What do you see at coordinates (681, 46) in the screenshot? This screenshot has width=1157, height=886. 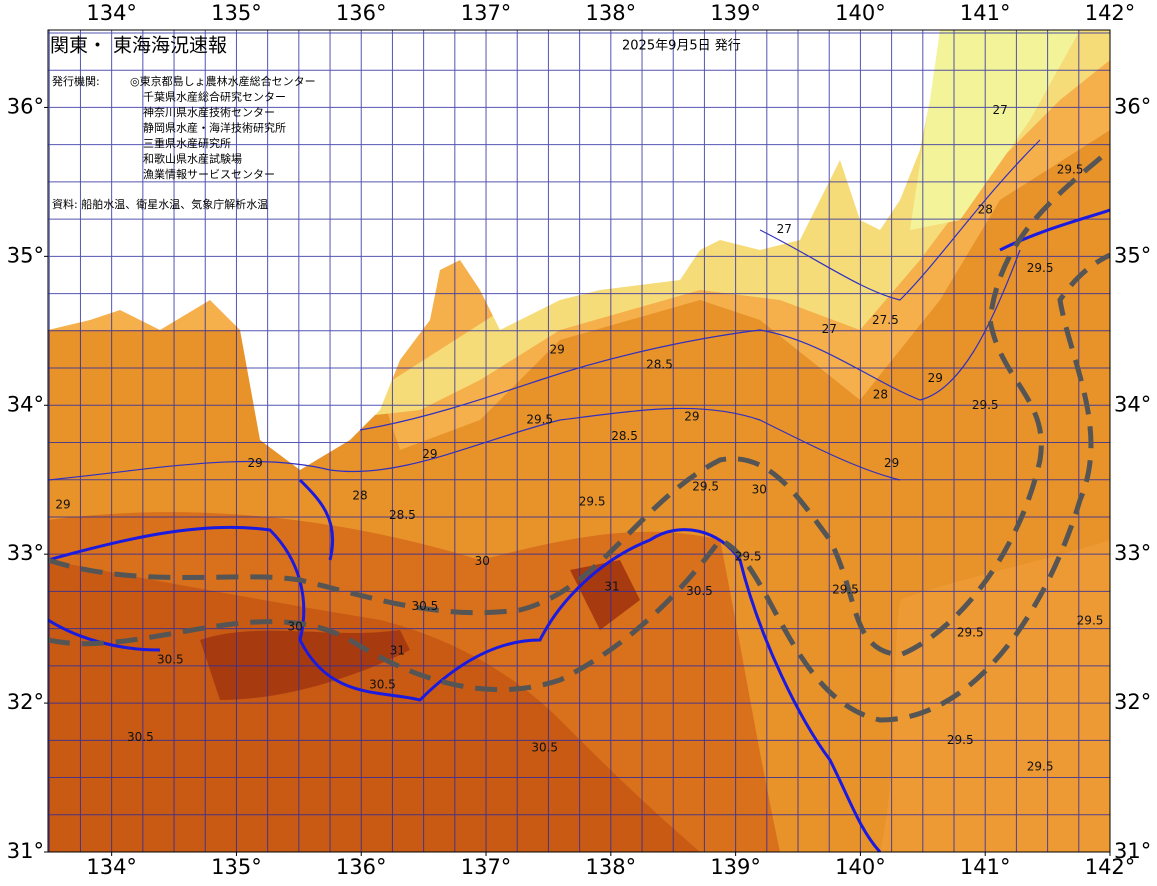 I see `issue-date: 2025年9月5日 発行` at bounding box center [681, 46].